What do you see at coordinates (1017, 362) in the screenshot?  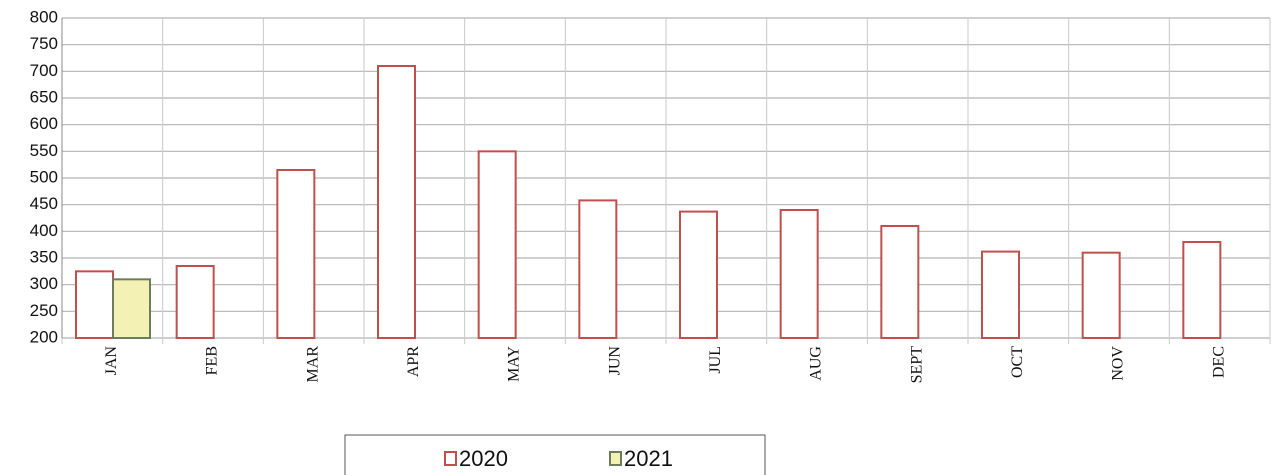 I see `x-tick-label: OCT` at bounding box center [1017, 362].